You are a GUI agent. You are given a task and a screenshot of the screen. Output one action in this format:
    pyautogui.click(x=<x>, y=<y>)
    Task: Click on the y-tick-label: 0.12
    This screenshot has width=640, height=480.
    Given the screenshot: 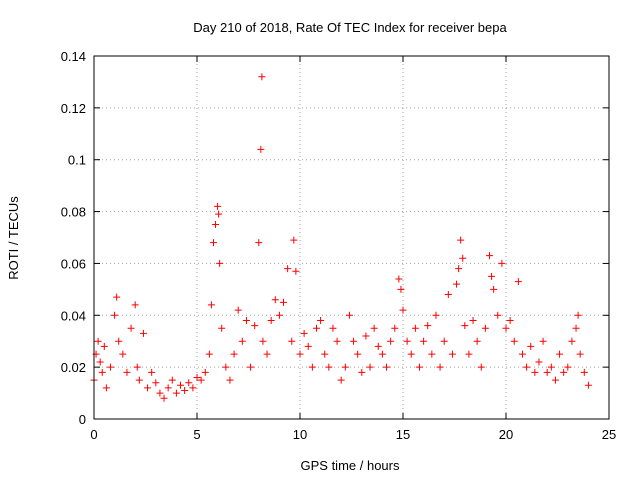 What is the action you would take?
    pyautogui.click(x=73, y=108)
    